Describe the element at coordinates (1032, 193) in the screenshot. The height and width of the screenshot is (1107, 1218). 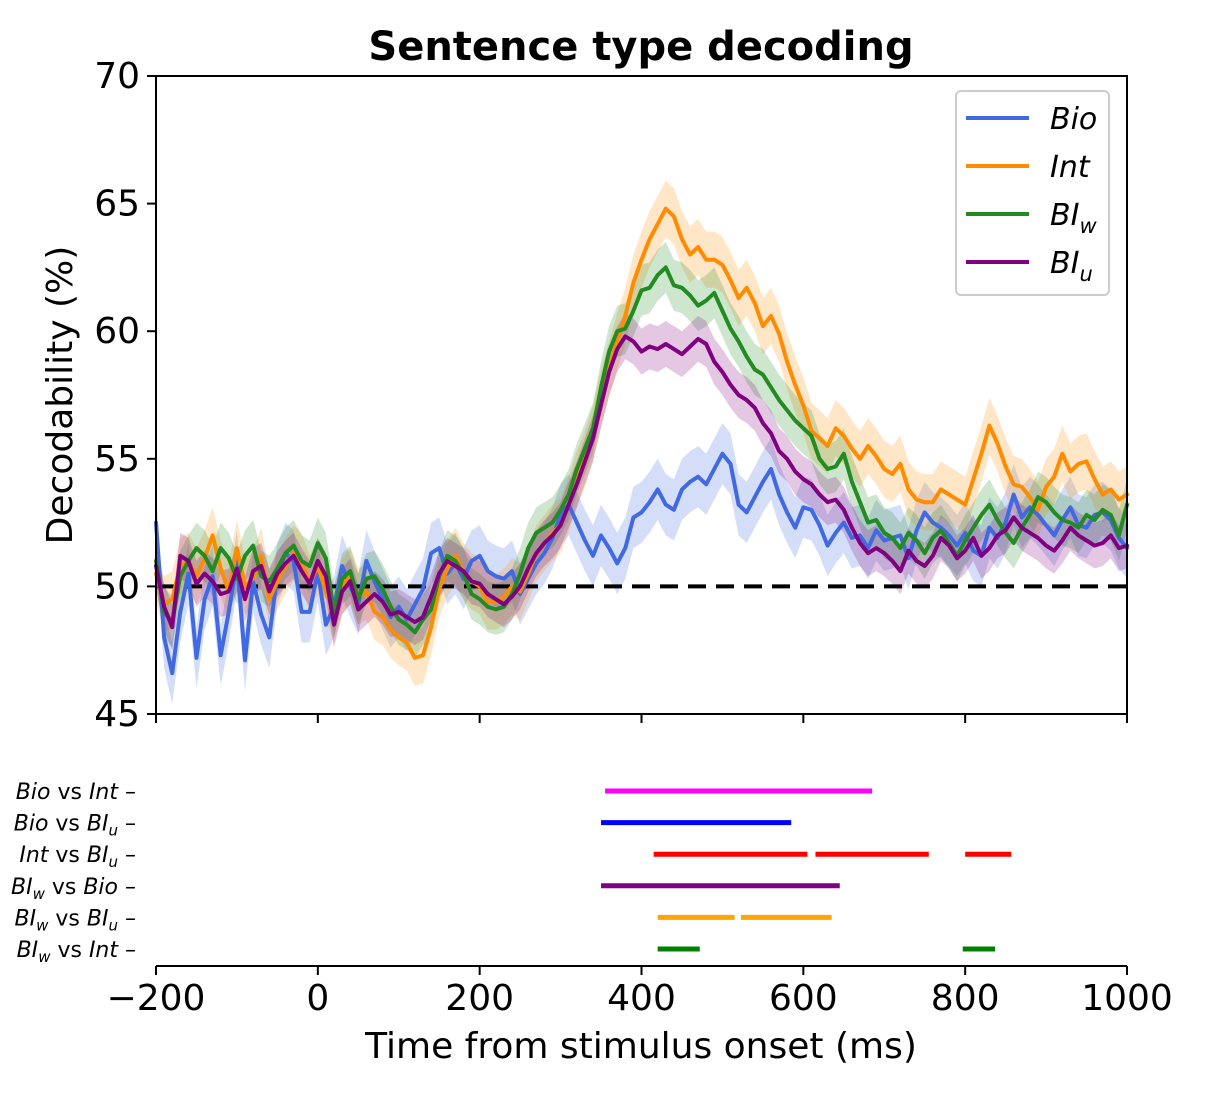
I see `legend-box` at that location.